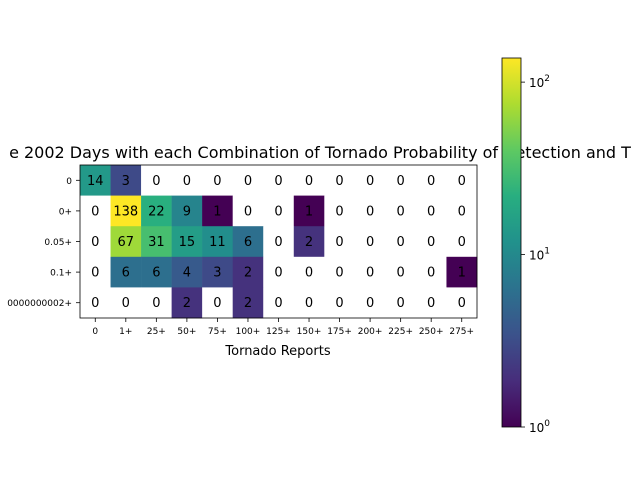 The height and width of the screenshot is (480, 640). Describe the element at coordinates (400, 332) in the screenshot. I see `x-tick-label: 225+` at that location.